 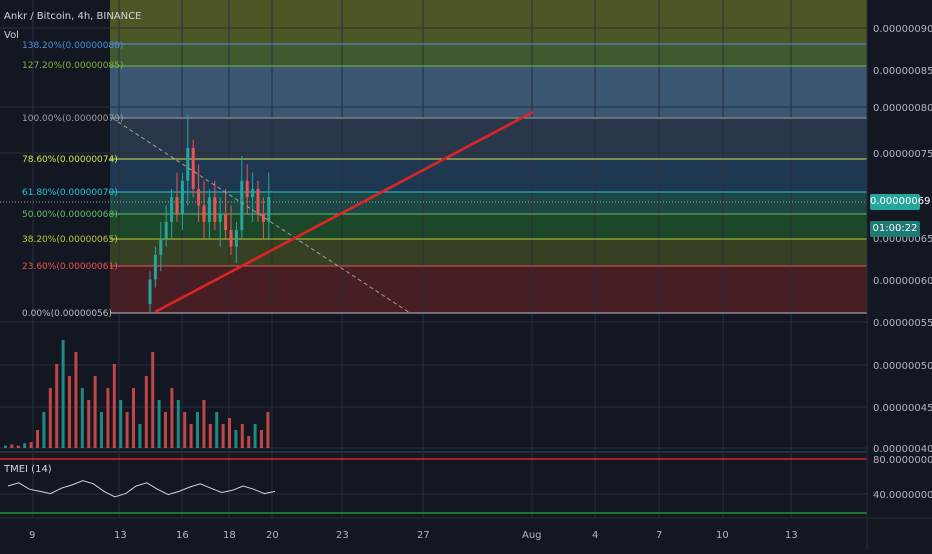 I want to click on time-tick: 23, so click(x=342, y=535).